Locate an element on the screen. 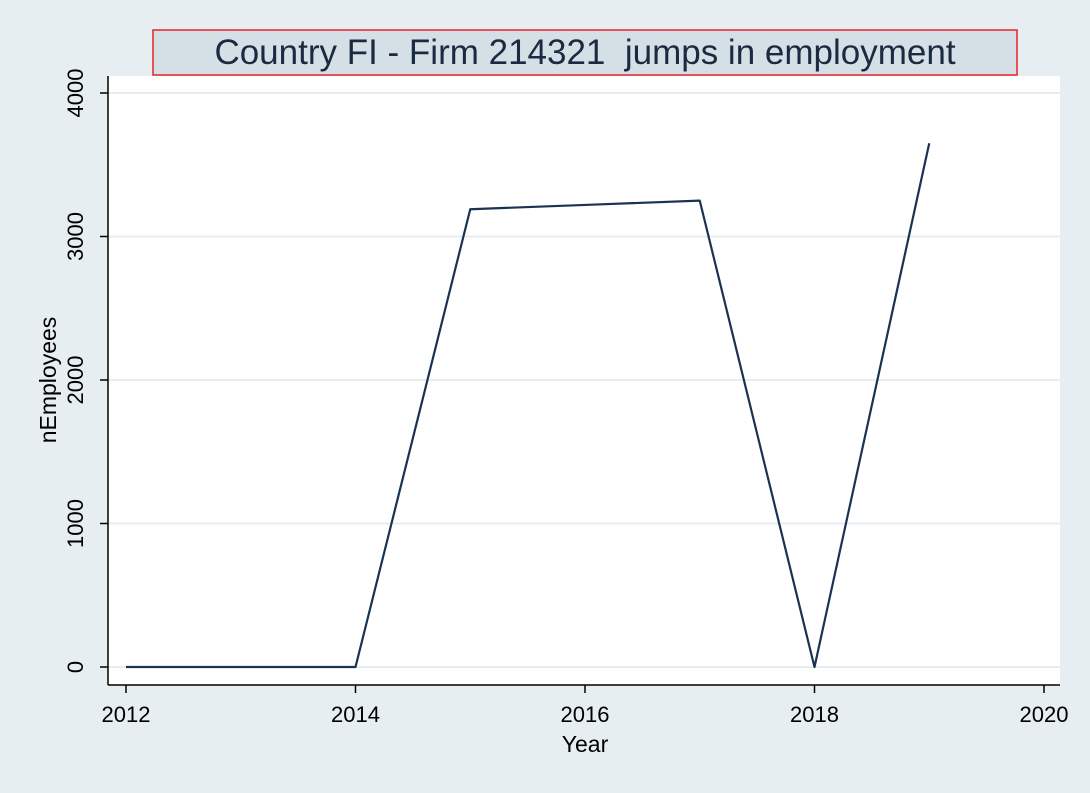 The height and width of the screenshot is (793, 1090). x-axis: 2012 2014 2016 2018 2020 is located at coordinates (585, 705).